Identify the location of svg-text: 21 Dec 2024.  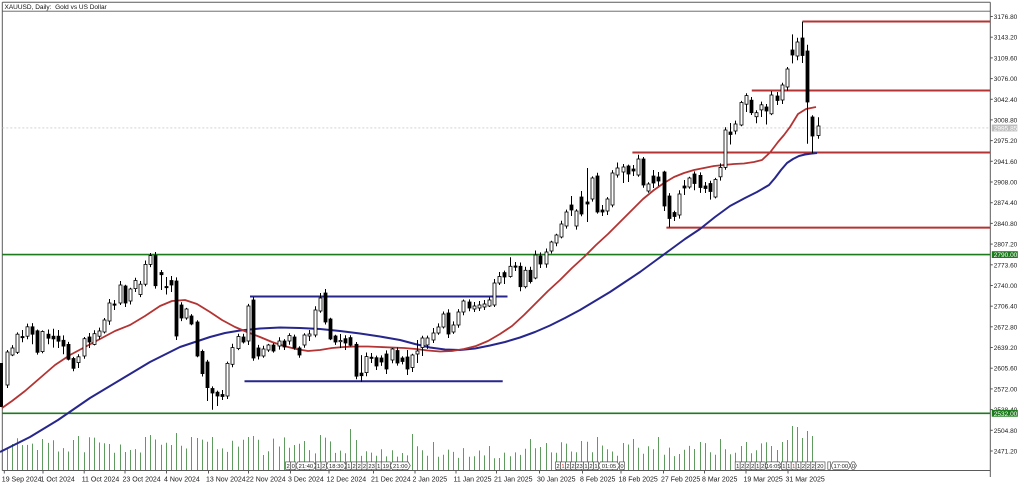
(391, 480).